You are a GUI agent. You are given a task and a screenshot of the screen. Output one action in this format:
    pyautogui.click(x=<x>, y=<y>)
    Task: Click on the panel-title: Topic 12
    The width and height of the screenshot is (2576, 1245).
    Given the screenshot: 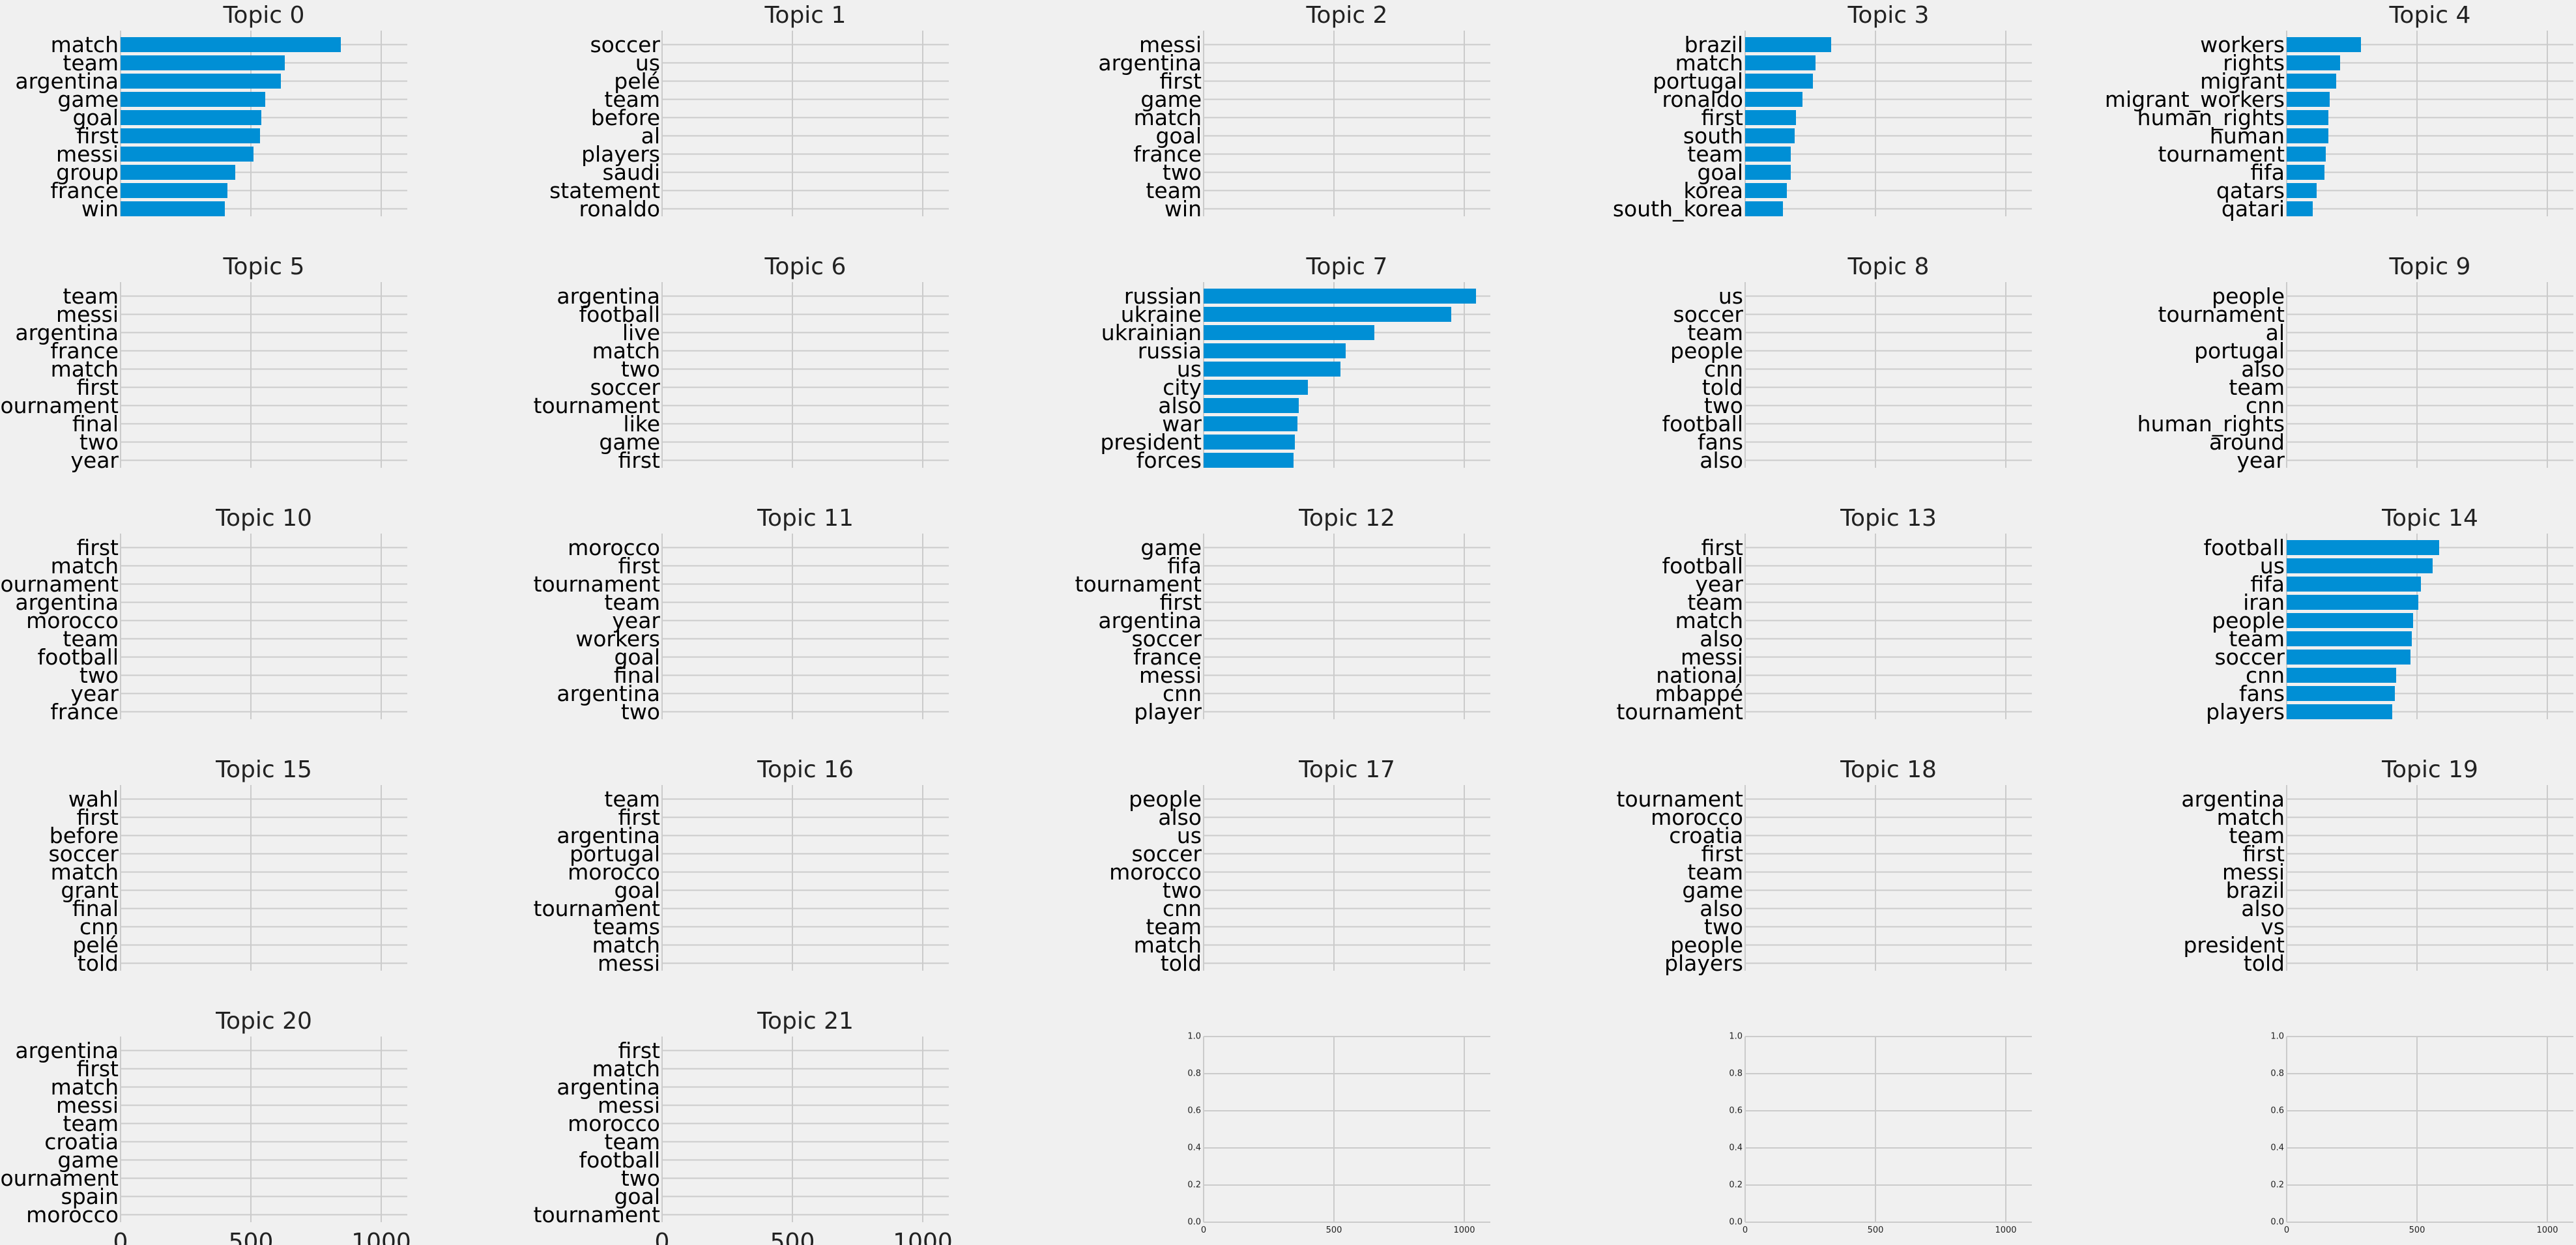 What is the action you would take?
    pyautogui.click(x=1346, y=518)
    